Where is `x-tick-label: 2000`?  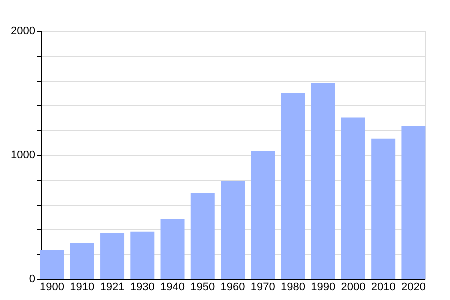
x-tick-label: 2000 is located at coordinates (353, 288).